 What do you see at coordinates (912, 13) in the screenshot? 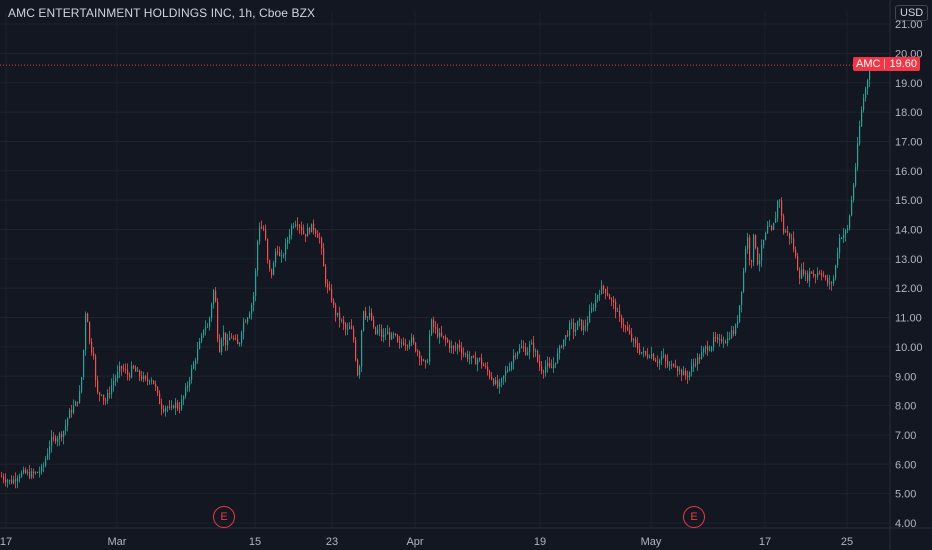
I see `currency-label: USD` at bounding box center [912, 13].